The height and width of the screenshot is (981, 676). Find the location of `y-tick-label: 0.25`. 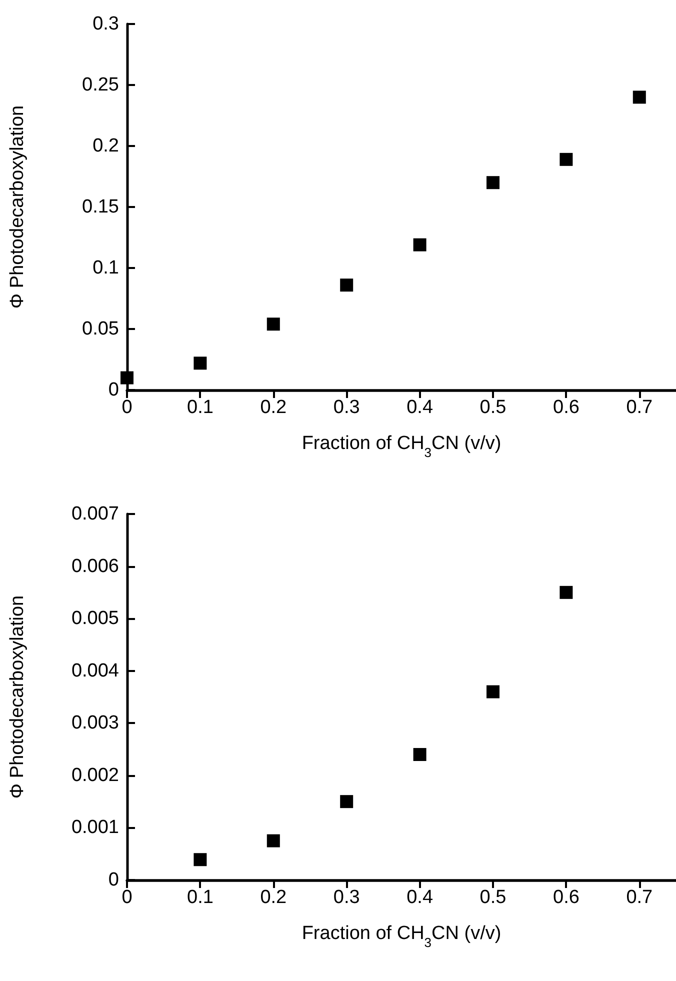

y-tick-label: 0.25 is located at coordinates (100, 85).